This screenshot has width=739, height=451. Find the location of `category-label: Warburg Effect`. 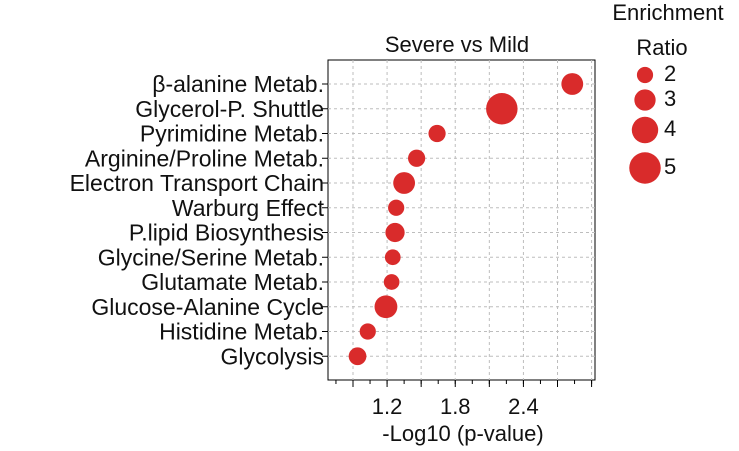

category-label: Warburg Effect is located at coordinates (248, 208).